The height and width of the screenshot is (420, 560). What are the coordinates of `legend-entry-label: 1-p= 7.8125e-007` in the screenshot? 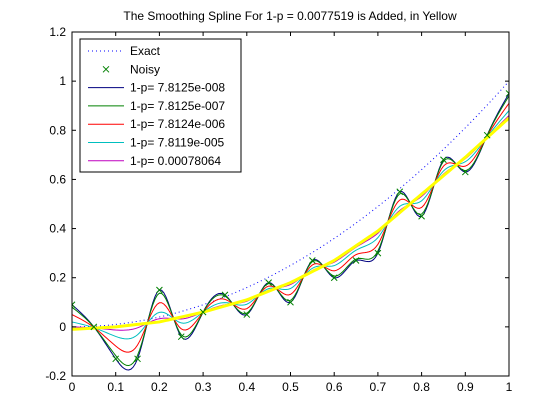 It's located at (177, 106).